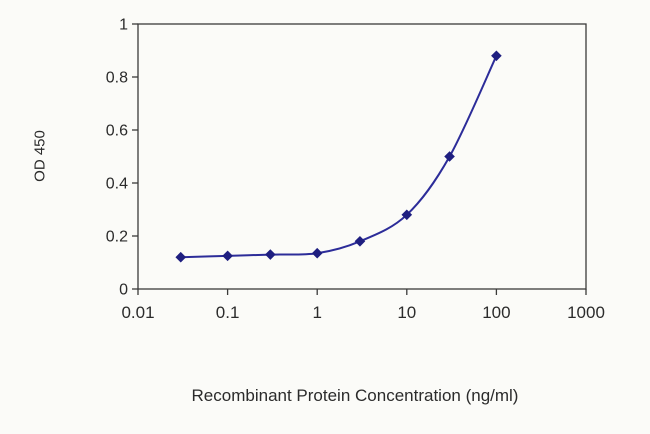 The height and width of the screenshot is (434, 650). What do you see at coordinates (117, 237) in the screenshot?
I see `y-tick-label: 0.2` at bounding box center [117, 237].